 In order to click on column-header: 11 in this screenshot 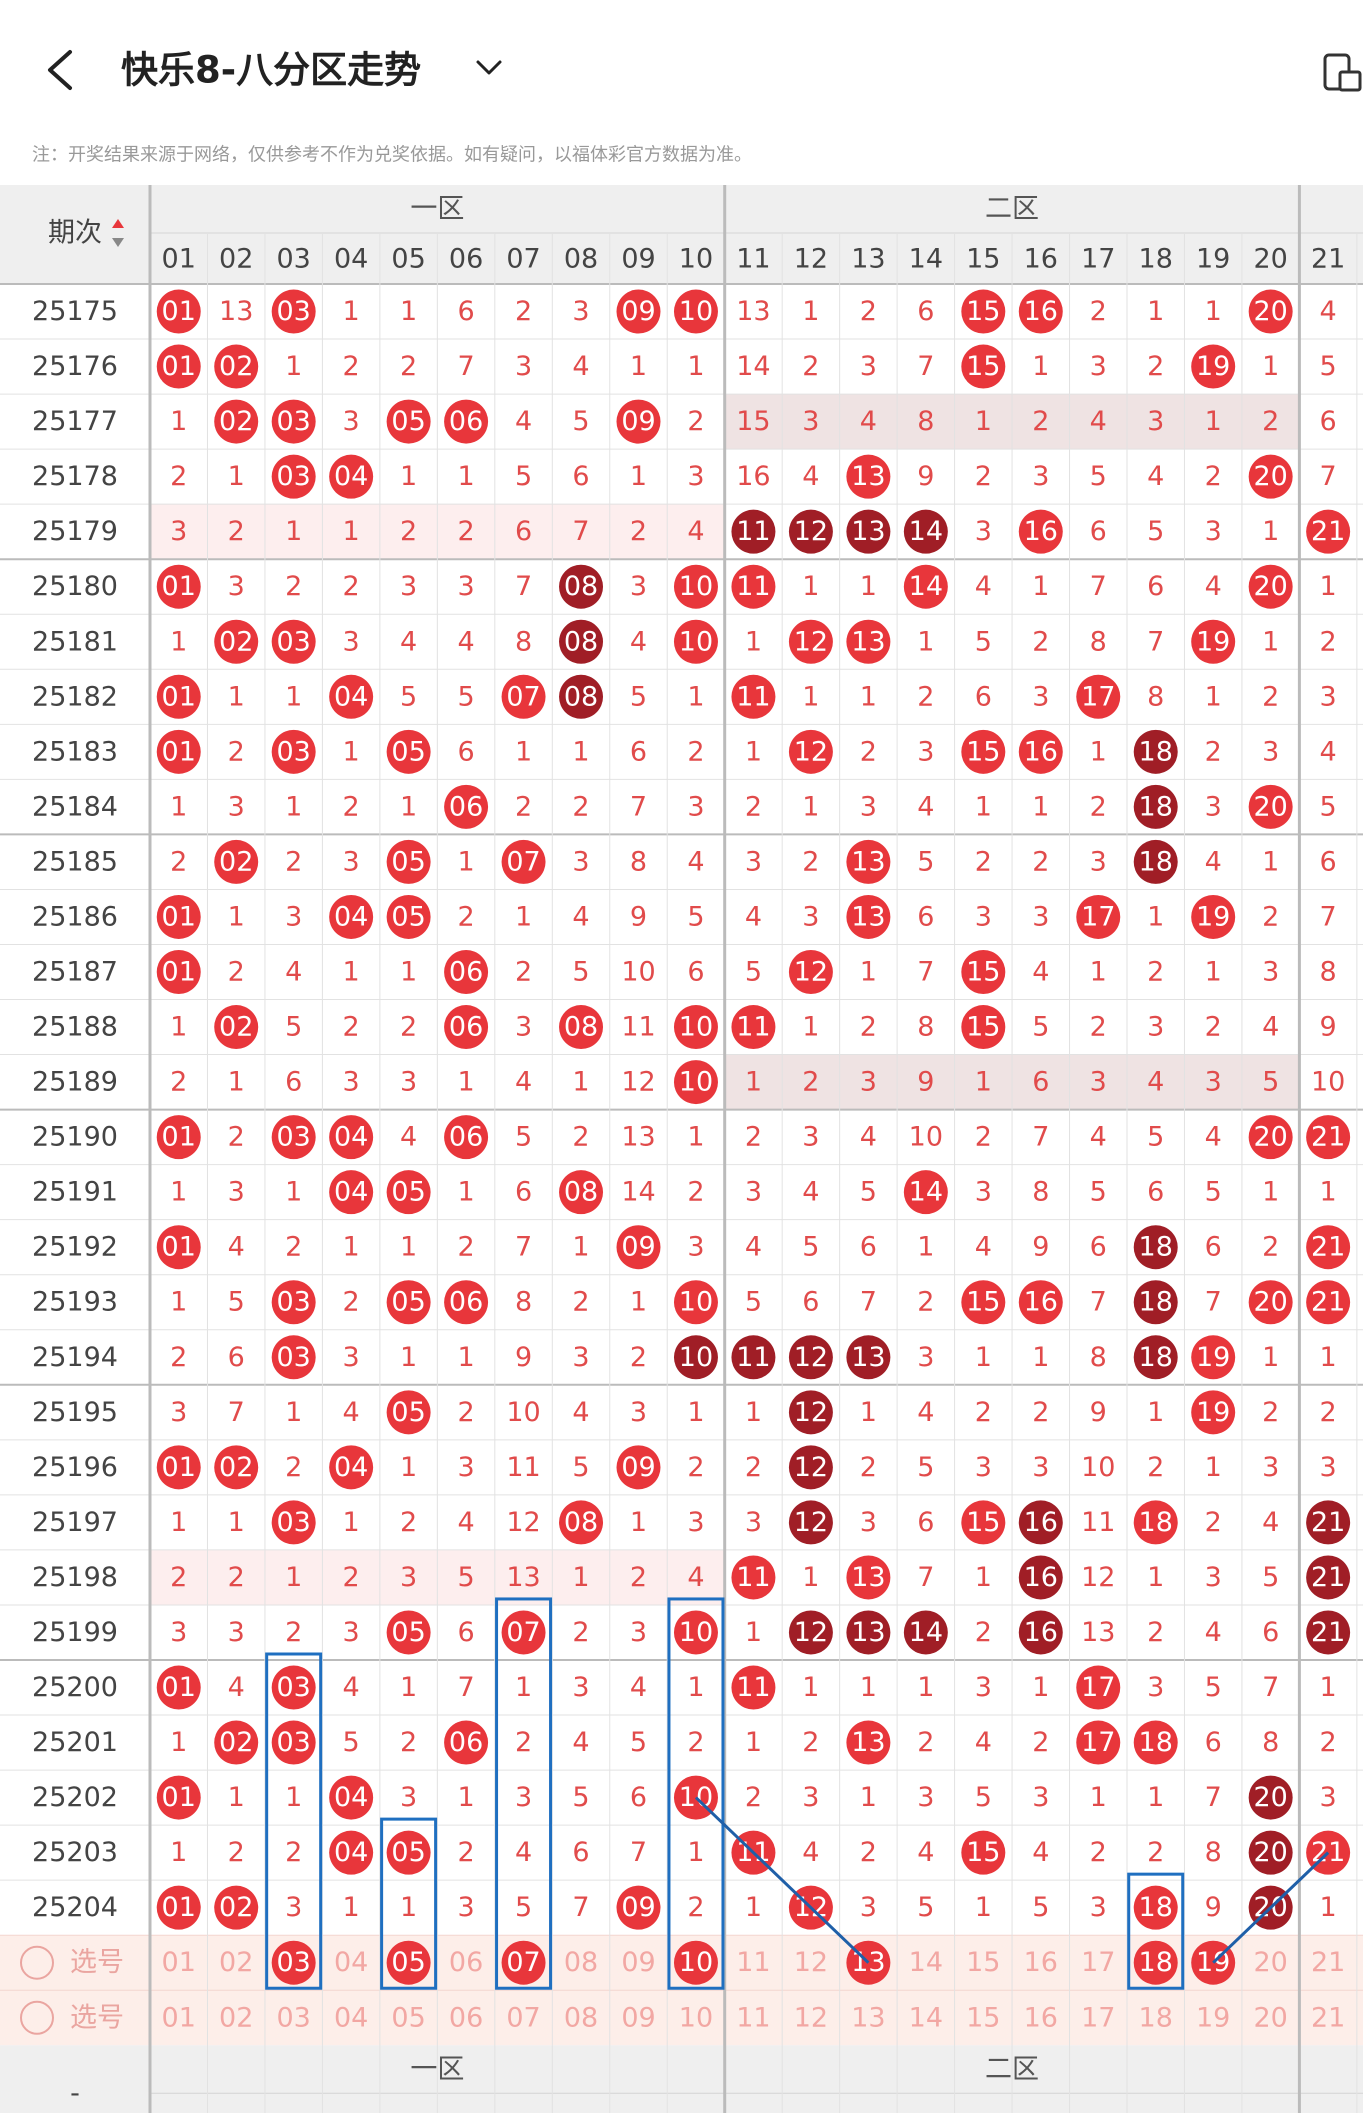, I will do `click(753, 259)`.